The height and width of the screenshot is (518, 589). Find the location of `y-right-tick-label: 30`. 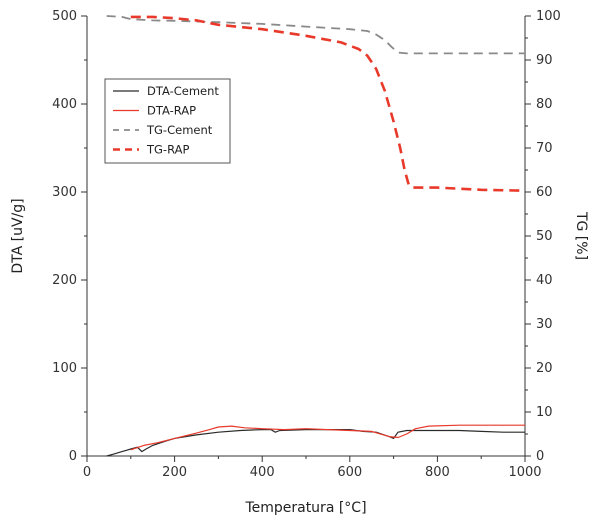

y-right-tick-label: 30 is located at coordinates (544, 324).